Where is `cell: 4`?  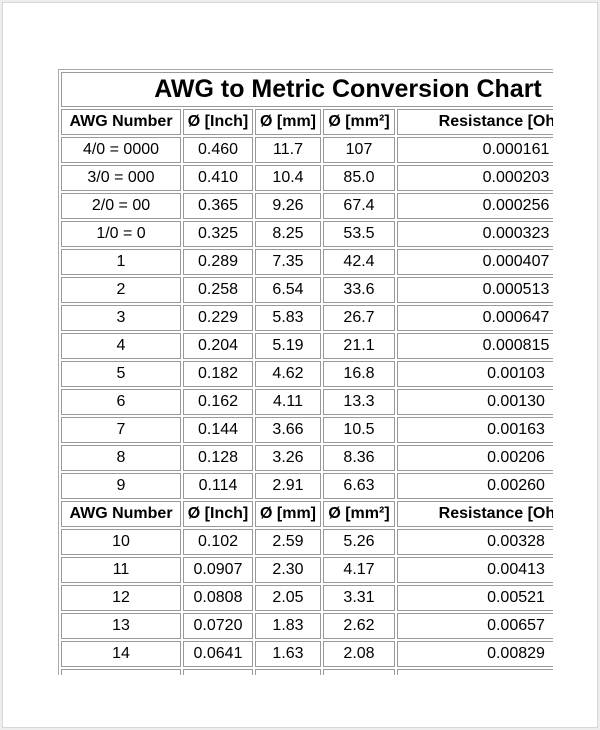 cell: 4 is located at coordinates (121, 346).